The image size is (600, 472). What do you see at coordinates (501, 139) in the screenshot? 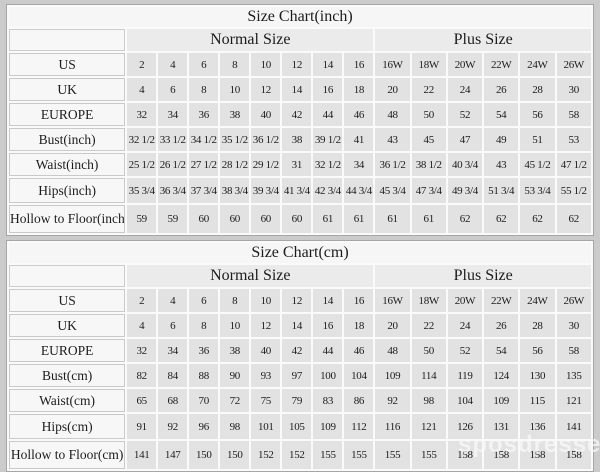
I see `size-cell: 49` at bounding box center [501, 139].